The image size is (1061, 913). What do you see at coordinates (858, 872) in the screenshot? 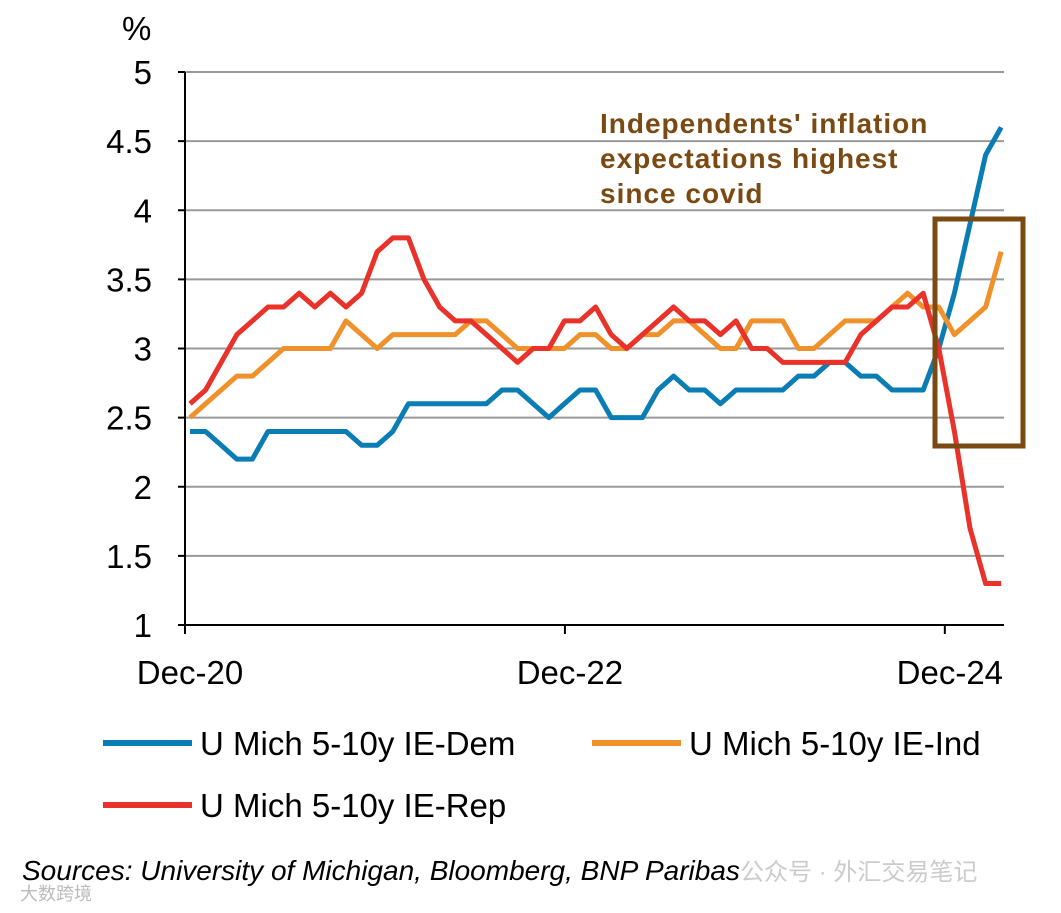
I see `watermark-right: 公众号 · 外汇交易笔记` at bounding box center [858, 872].